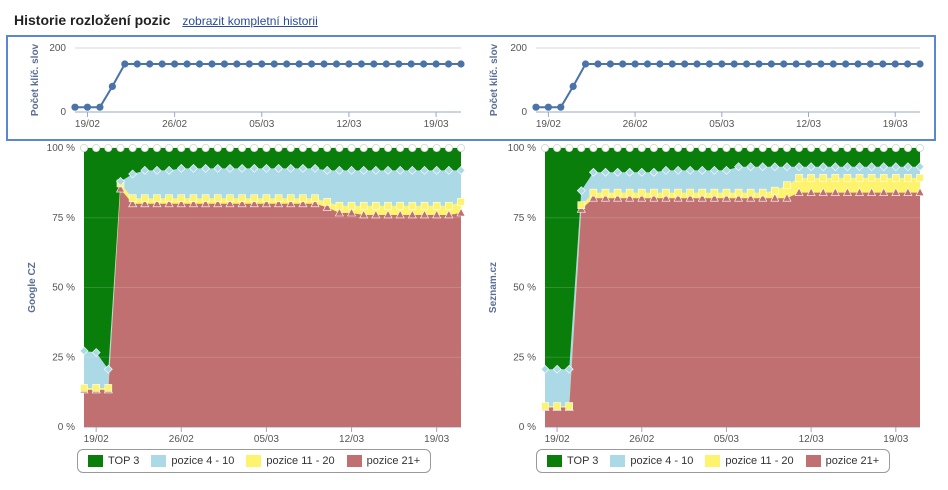 This screenshot has width=948, height=490. I want to click on x-tick-label: 19/02, so click(87, 124).